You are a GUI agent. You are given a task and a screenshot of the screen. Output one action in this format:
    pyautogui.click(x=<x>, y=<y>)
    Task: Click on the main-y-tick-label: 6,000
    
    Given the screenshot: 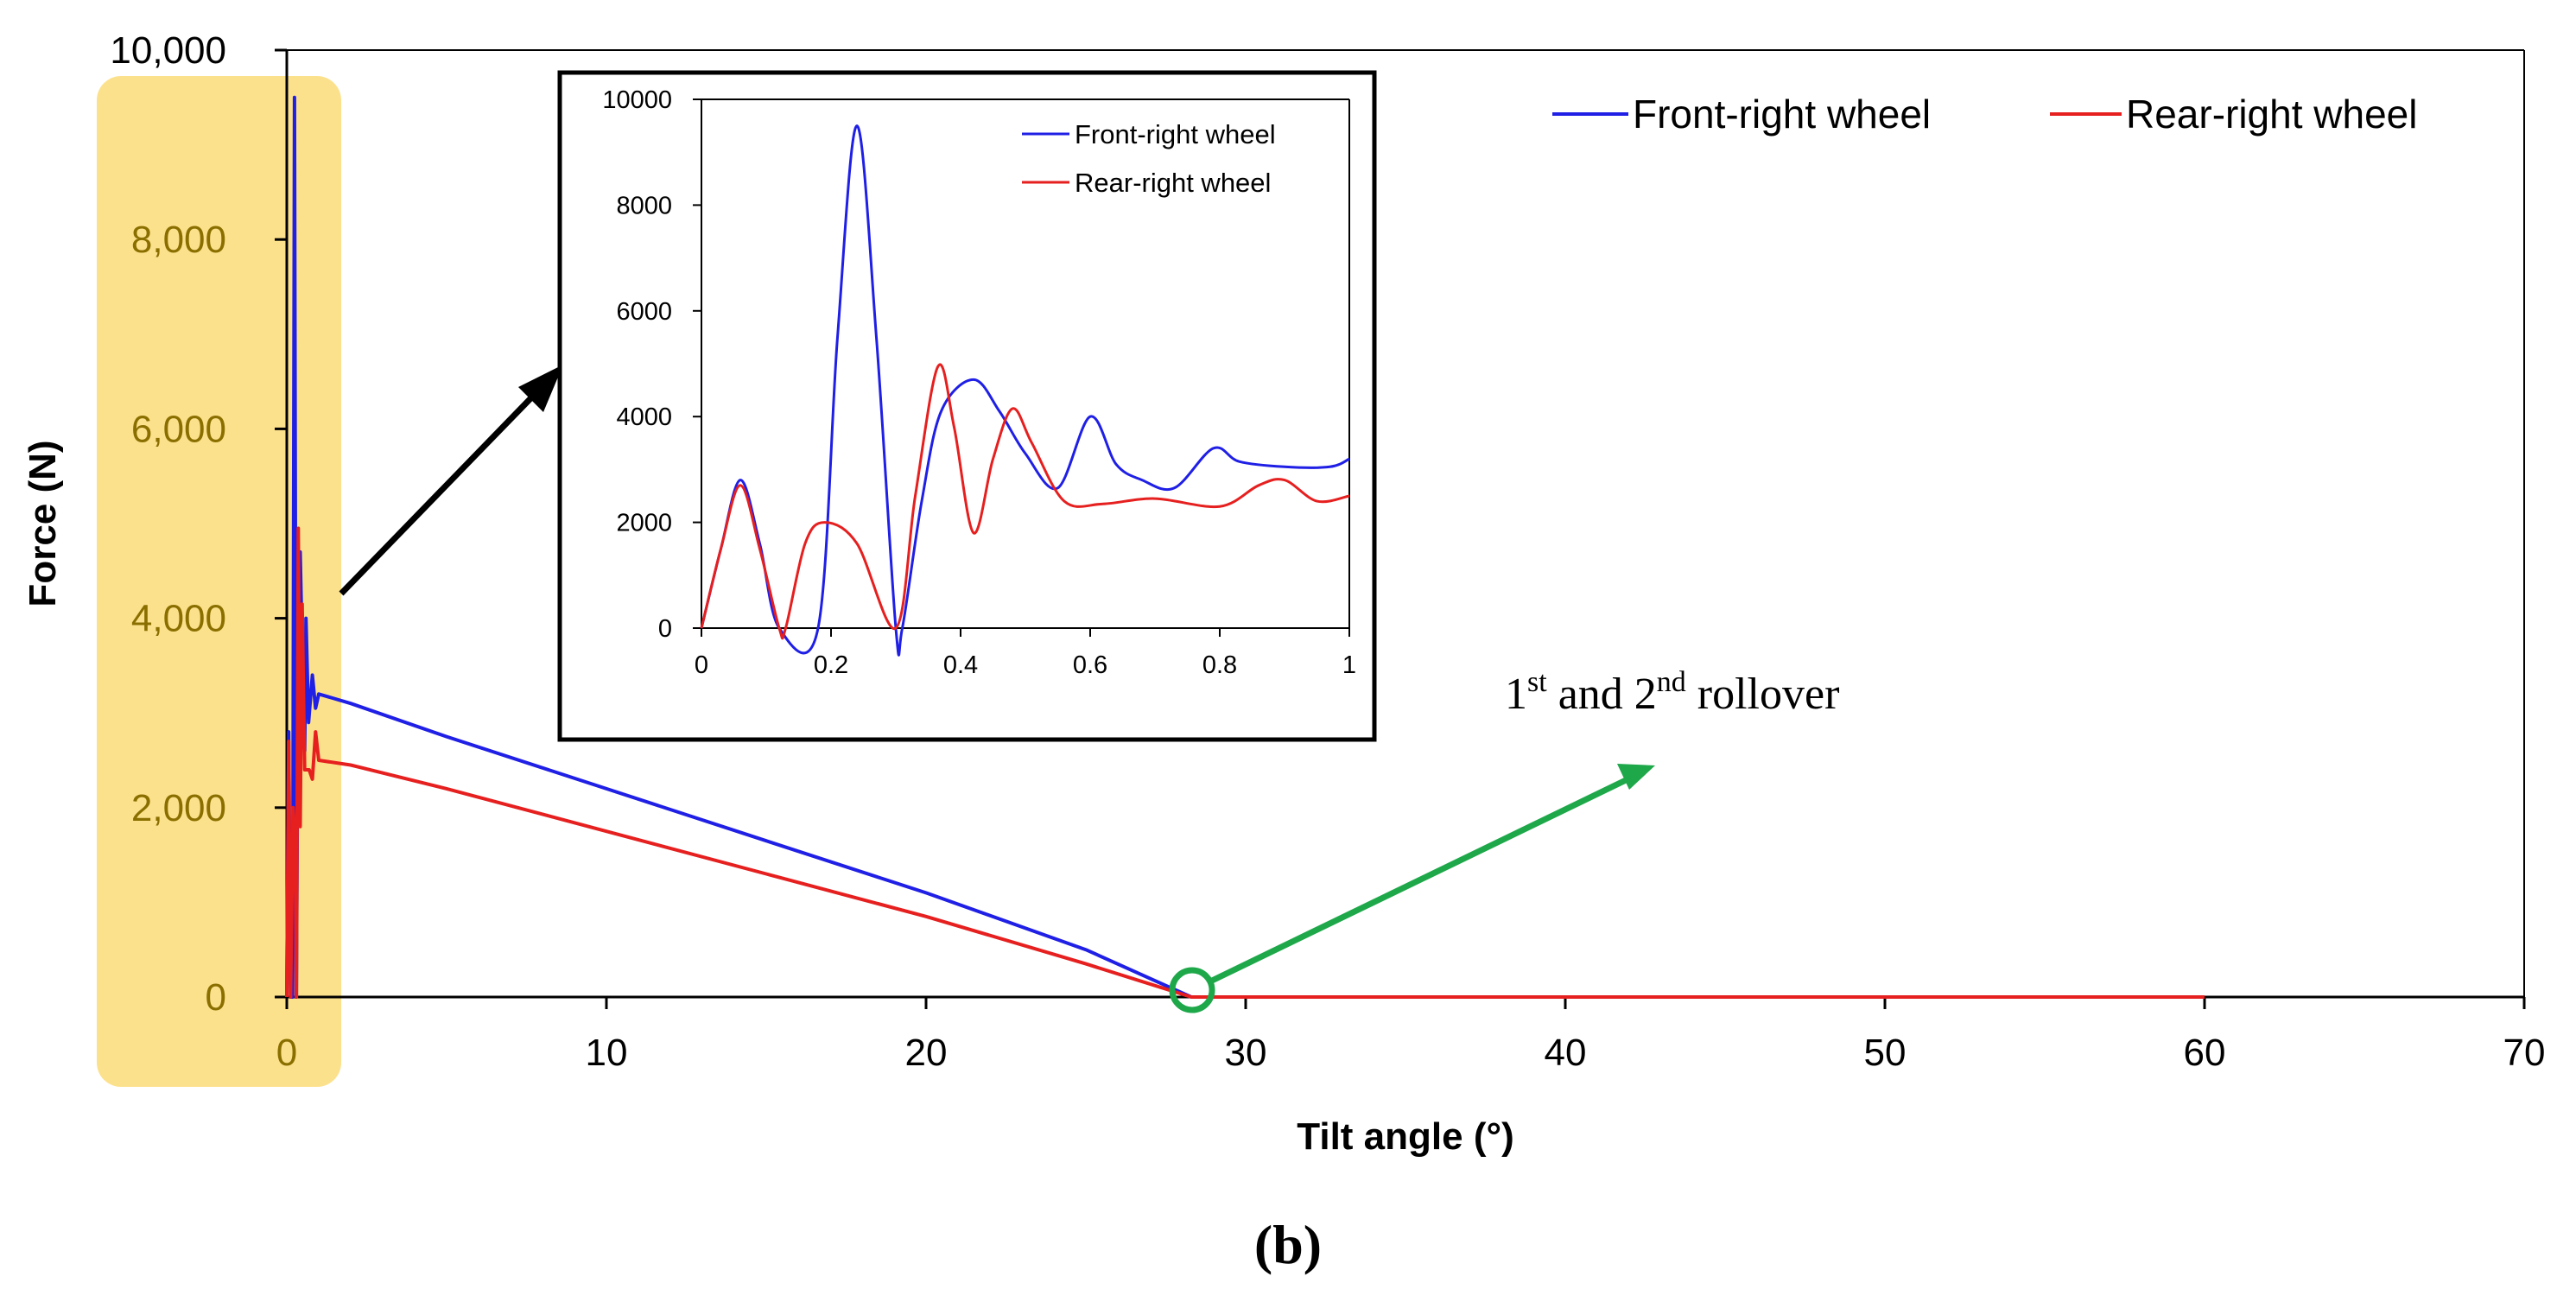 What is the action you would take?
    pyautogui.click(x=178, y=429)
    